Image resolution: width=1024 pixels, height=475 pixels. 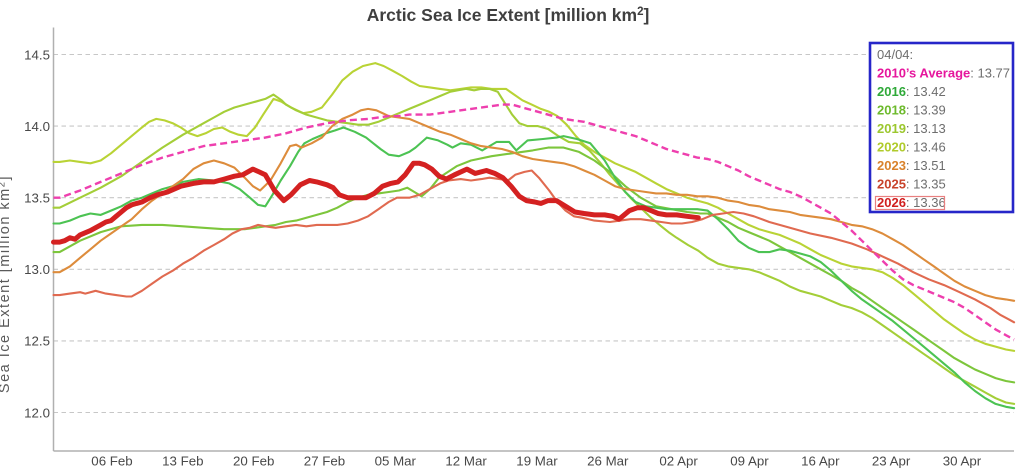 I want to click on svg-text: 2019: 13.13, so click(x=911, y=128).